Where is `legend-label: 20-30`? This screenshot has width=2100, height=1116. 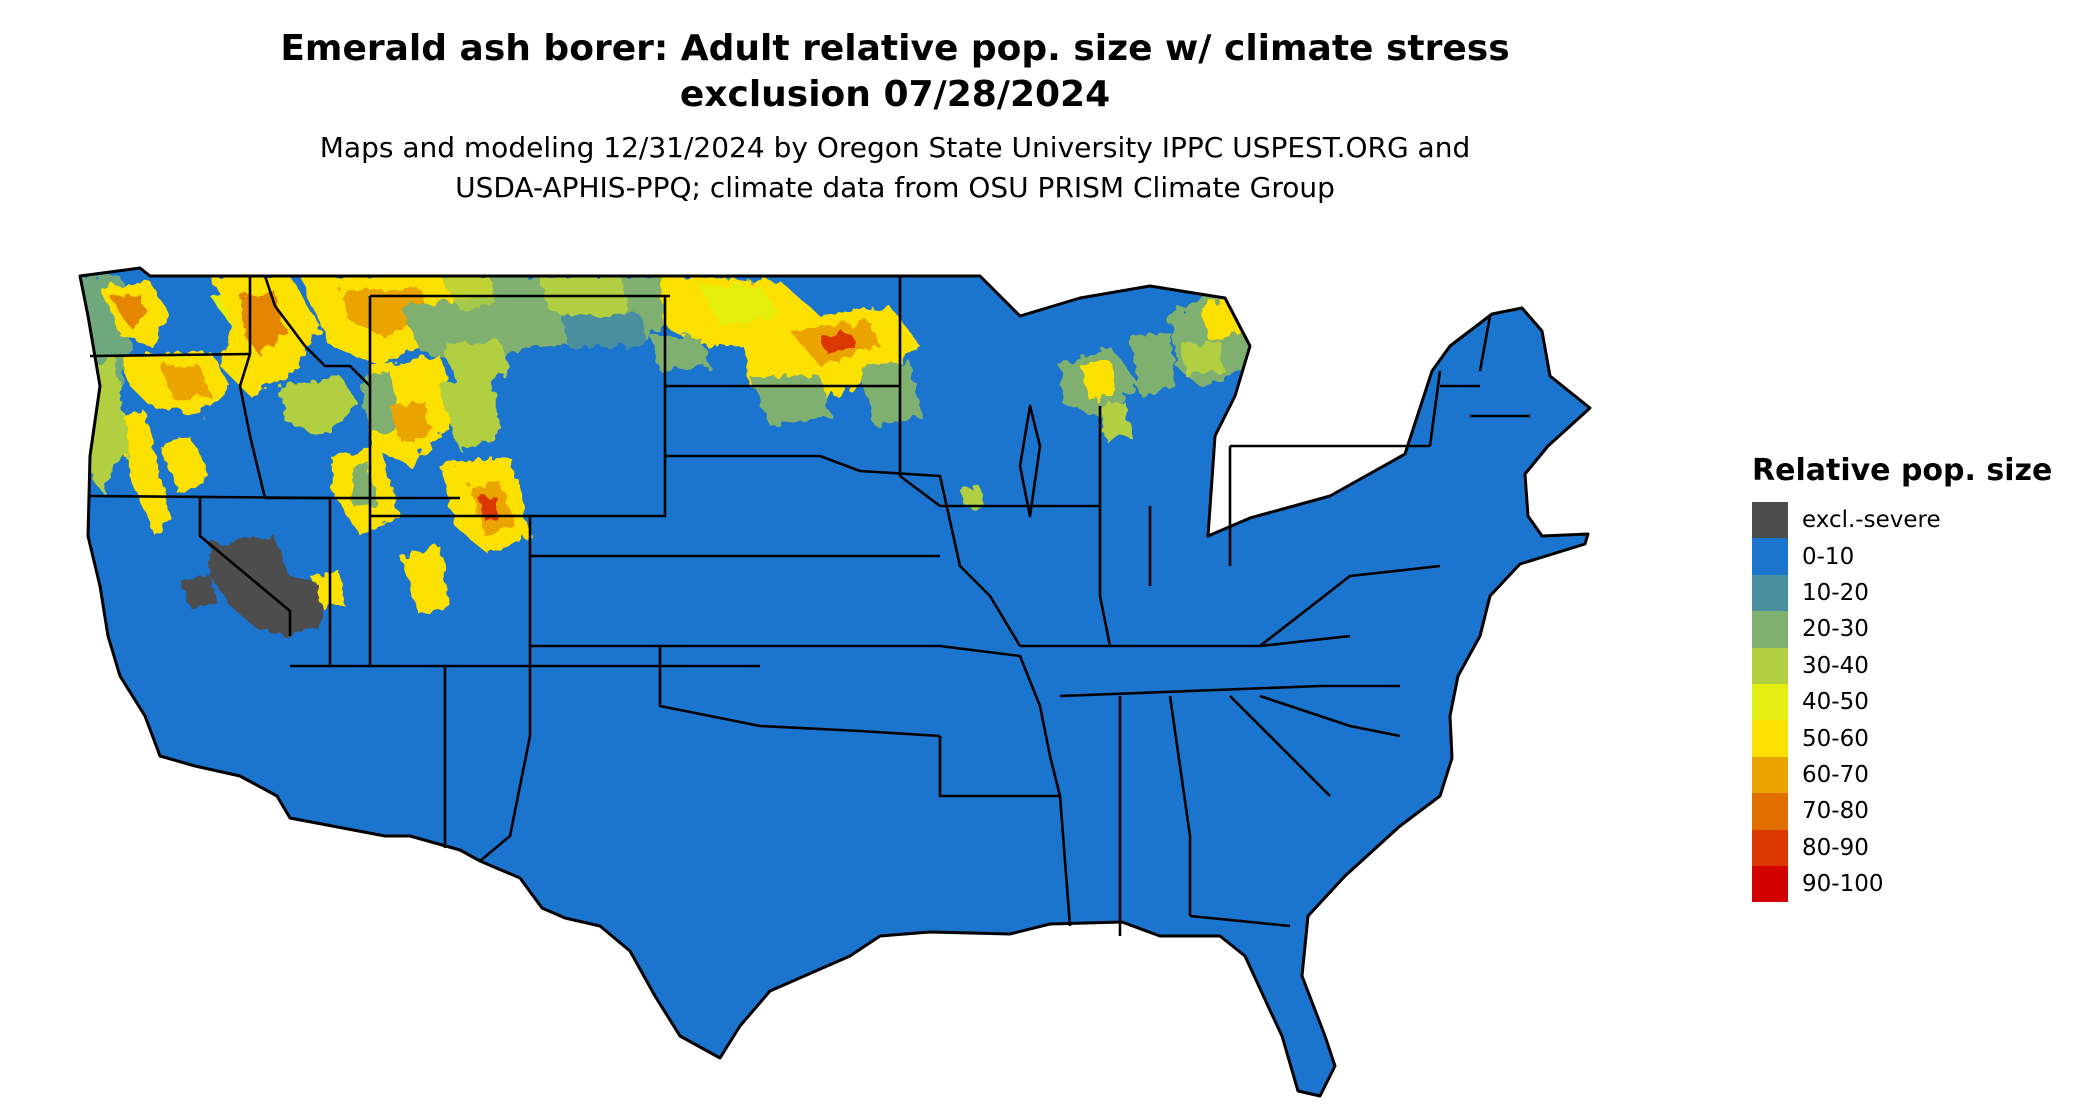 legend-label: 20-30 is located at coordinates (1835, 629).